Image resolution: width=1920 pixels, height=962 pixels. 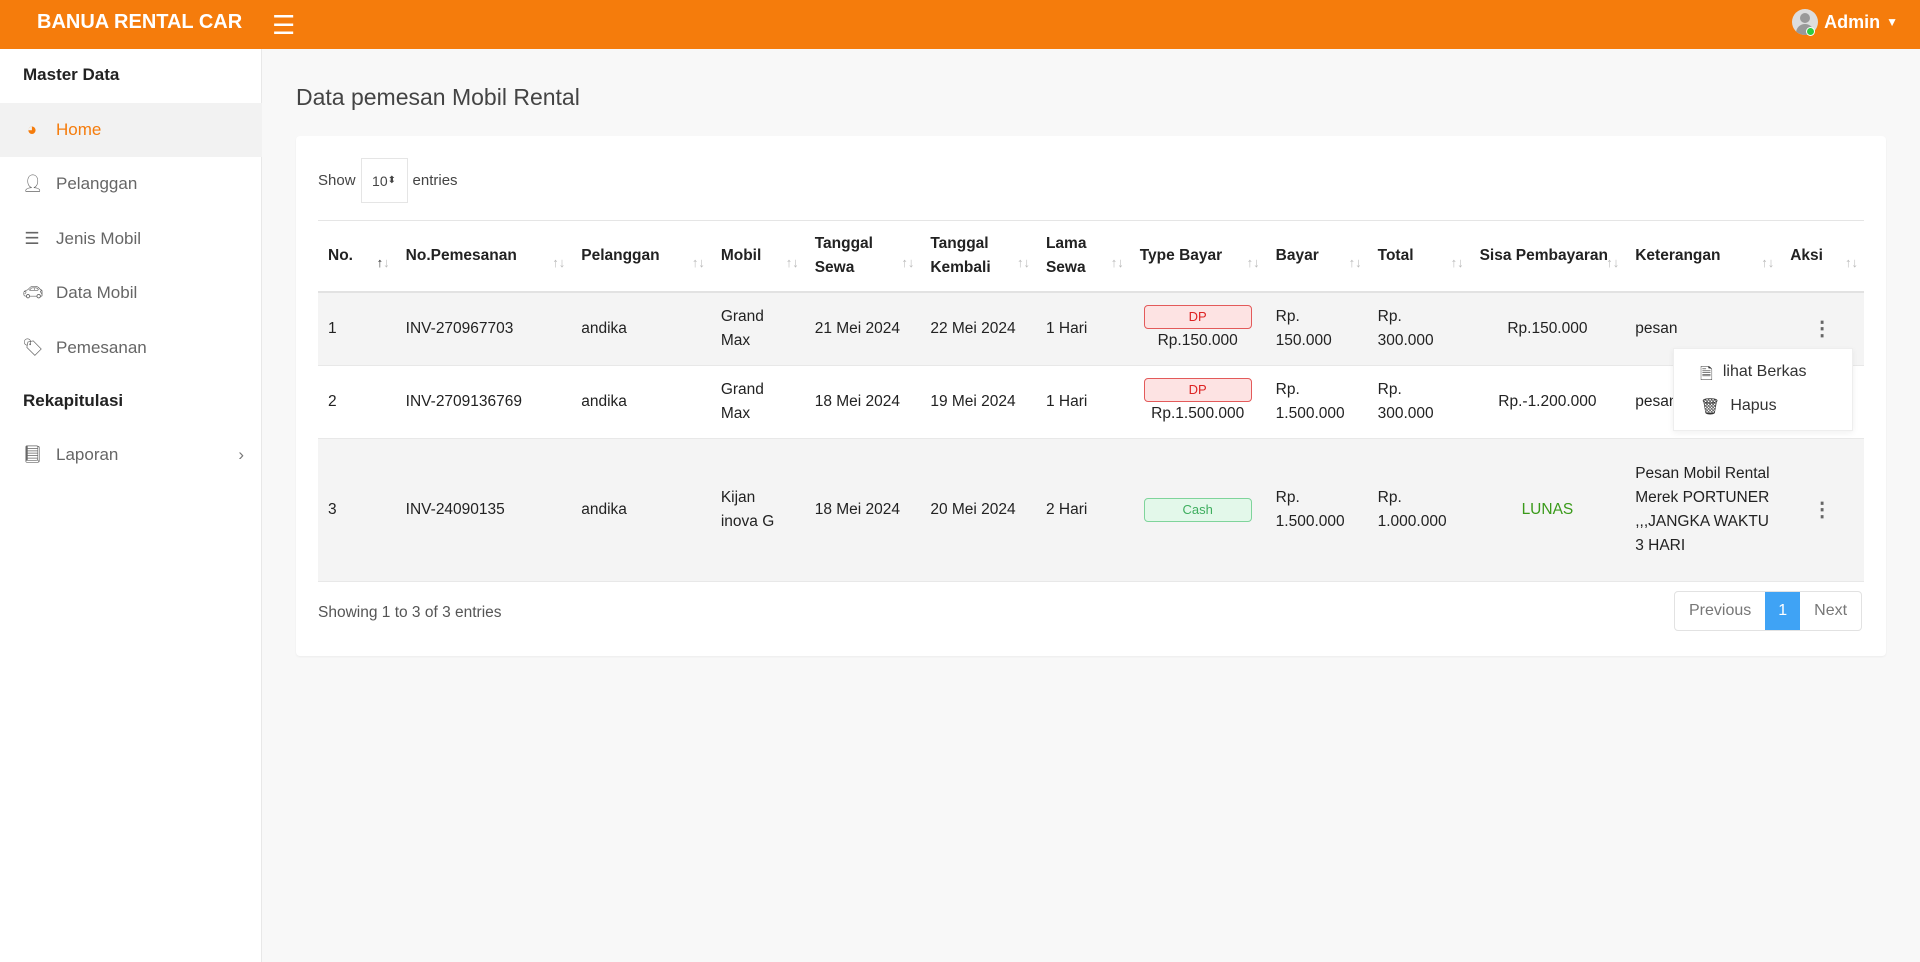 I want to click on cell-type-bayar: DP Rp.1.500.000, so click(x=1197, y=402).